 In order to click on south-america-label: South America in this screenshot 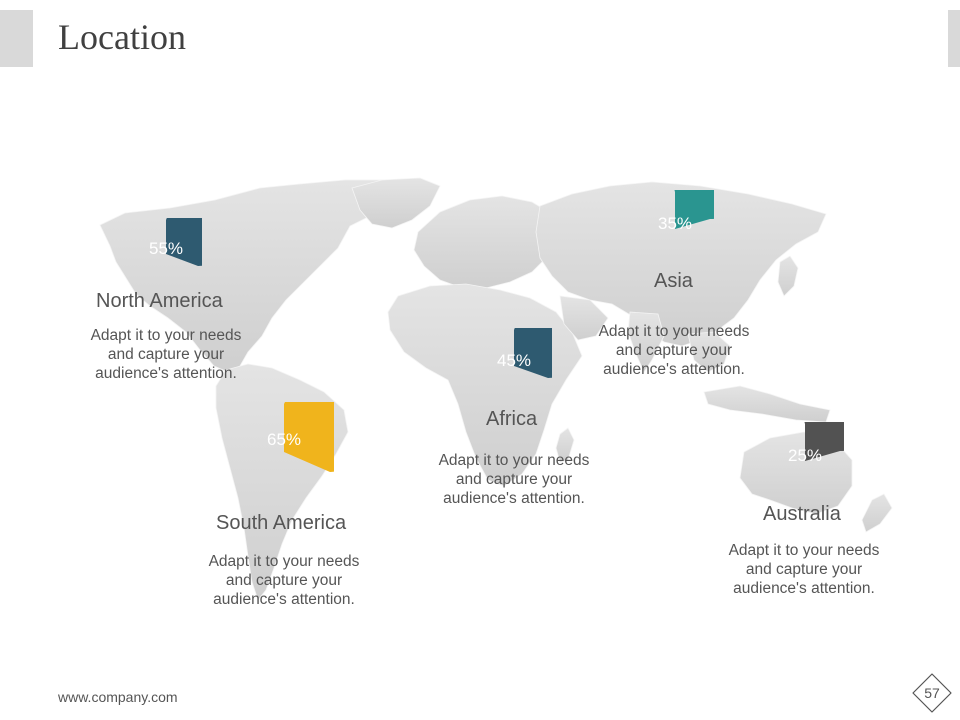, I will do `click(281, 523)`.